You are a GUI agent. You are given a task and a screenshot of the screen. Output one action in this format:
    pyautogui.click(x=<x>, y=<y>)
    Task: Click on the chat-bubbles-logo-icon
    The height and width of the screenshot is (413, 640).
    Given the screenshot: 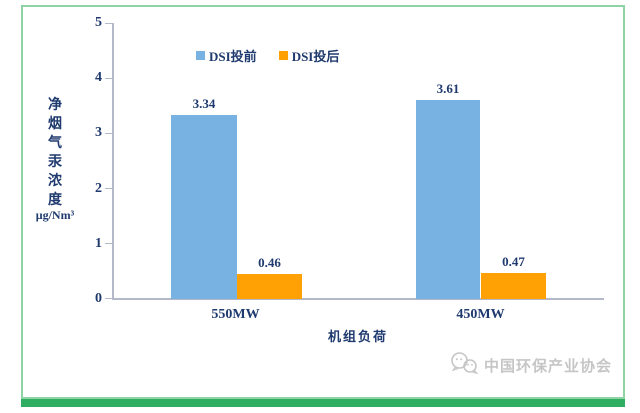 What is the action you would take?
    pyautogui.click(x=464, y=365)
    